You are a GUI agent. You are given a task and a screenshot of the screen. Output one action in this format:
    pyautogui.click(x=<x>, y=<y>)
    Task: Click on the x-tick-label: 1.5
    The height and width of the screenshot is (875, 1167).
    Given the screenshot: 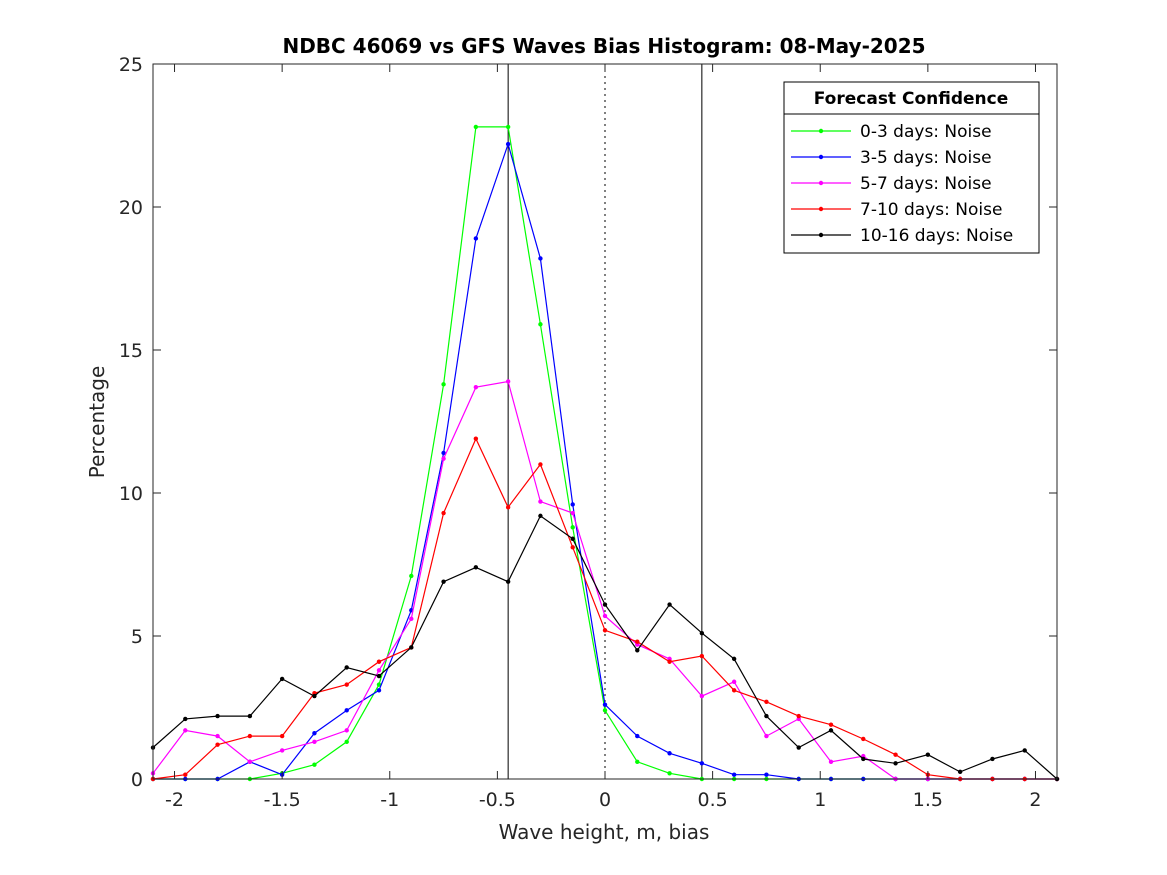 What is the action you would take?
    pyautogui.click(x=928, y=800)
    